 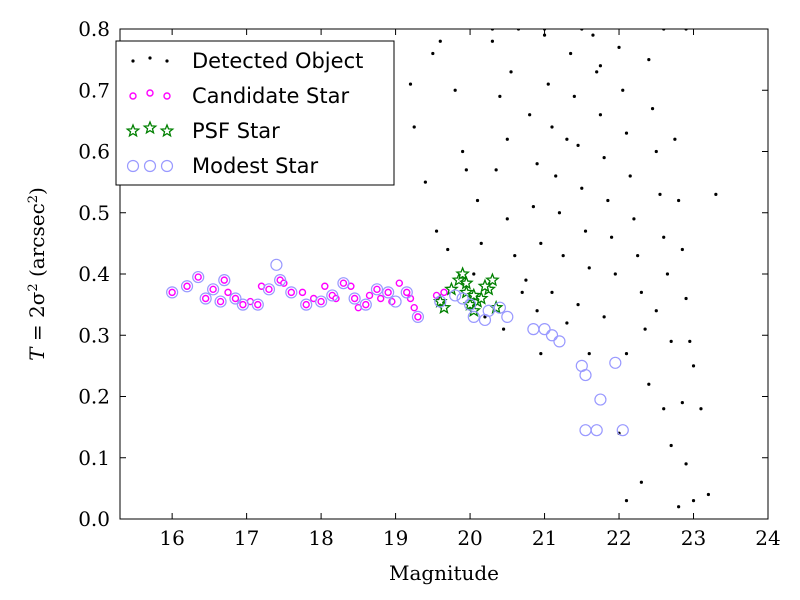 What do you see at coordinates (94, 29) in the screenshot?
I see `y-tick-label: 0.8` at bounding box center [94, 29].